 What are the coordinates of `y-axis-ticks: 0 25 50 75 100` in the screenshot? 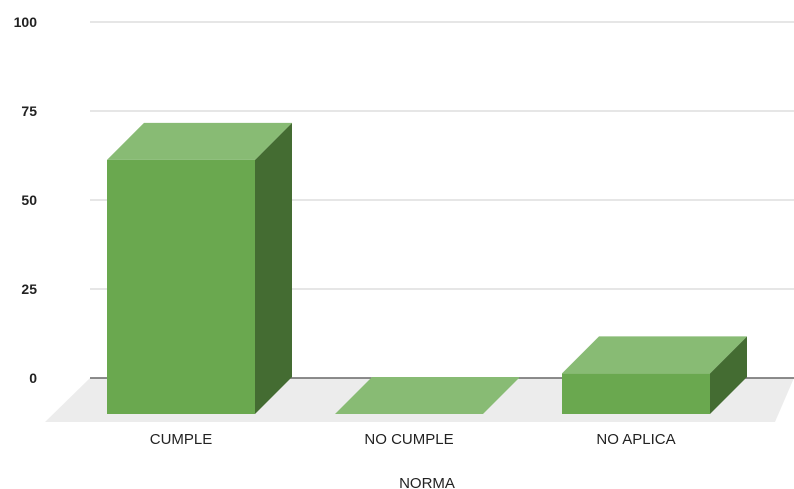 It's located at (26, 200).